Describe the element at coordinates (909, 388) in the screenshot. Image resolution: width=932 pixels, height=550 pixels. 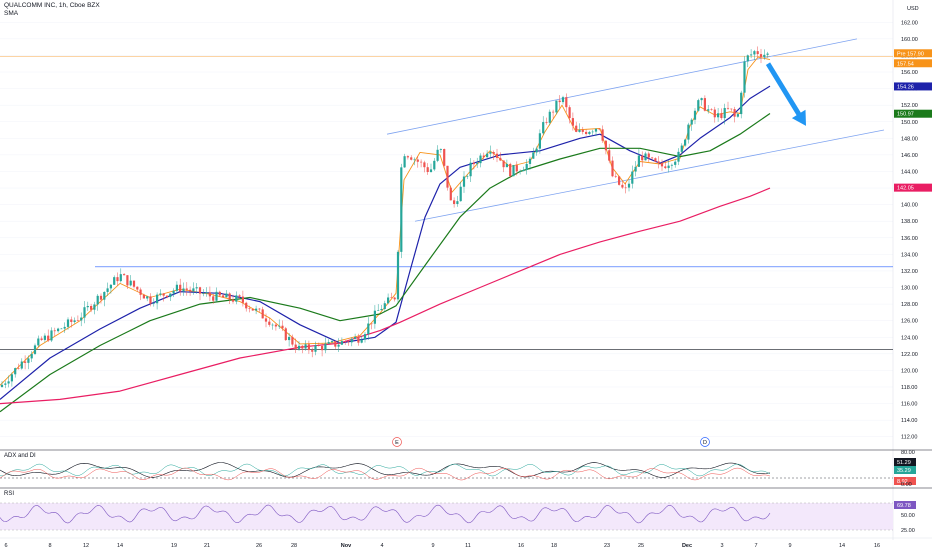
I see `y-tick-label: 118.00` at that location.